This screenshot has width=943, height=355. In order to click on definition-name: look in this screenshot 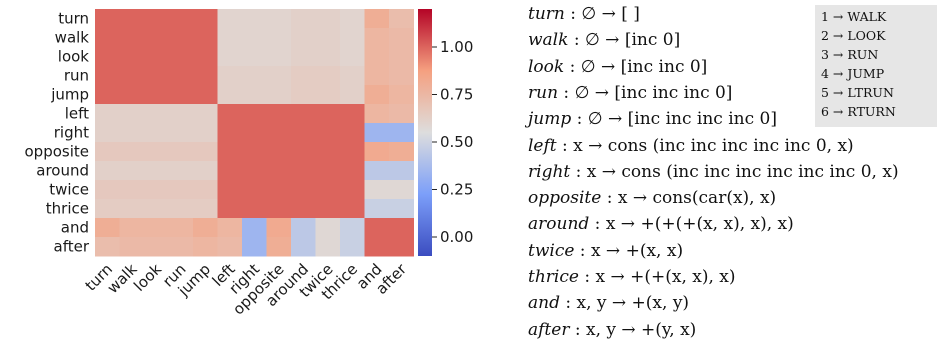, I will do `click(546, 66)`.